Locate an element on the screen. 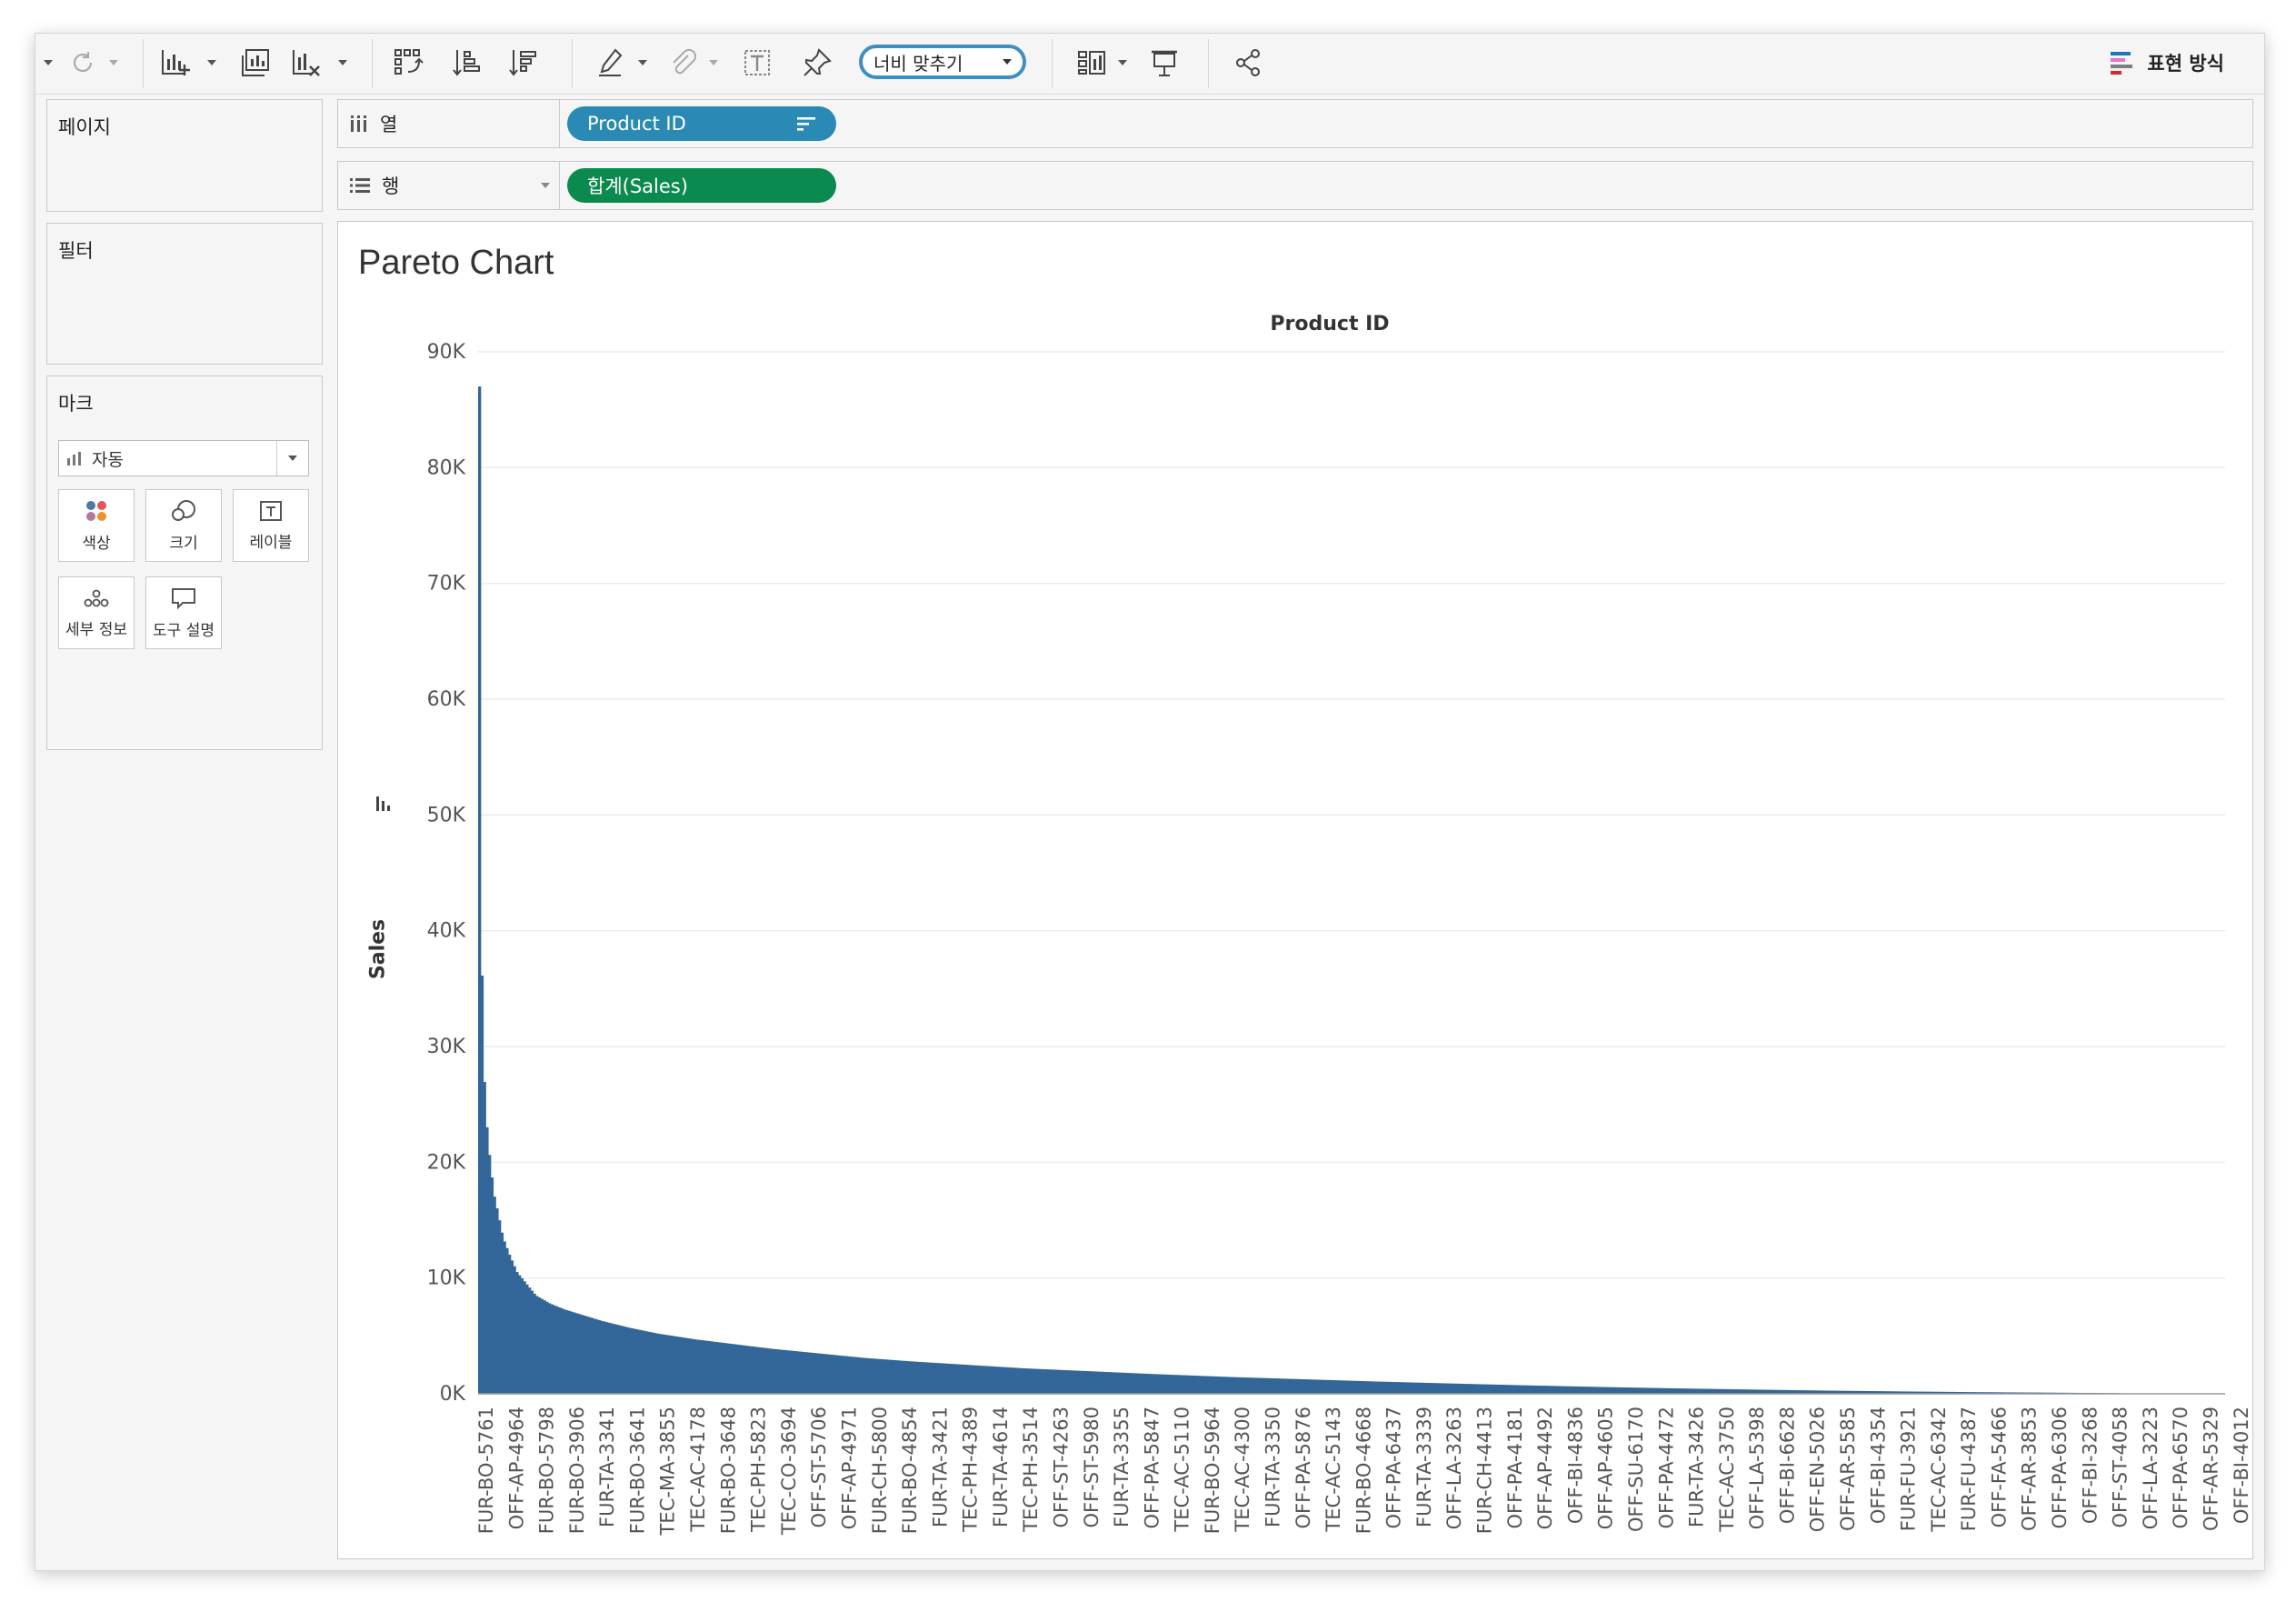 The image size is (2296, 1602). rows-shelf: 행 합계(Sales) is located at coordinates (1295, 185).